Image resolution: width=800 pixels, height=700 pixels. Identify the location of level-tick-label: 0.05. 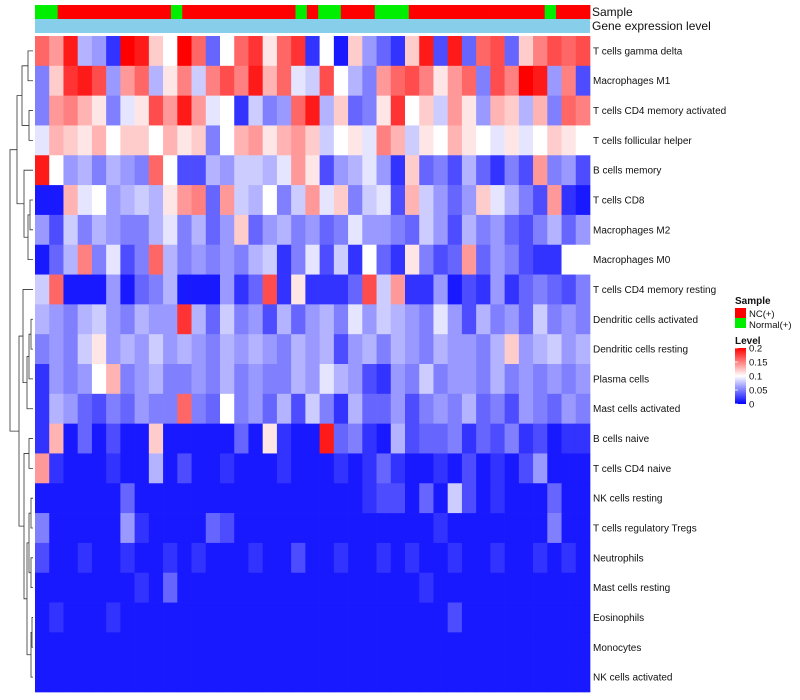
(758, 390).